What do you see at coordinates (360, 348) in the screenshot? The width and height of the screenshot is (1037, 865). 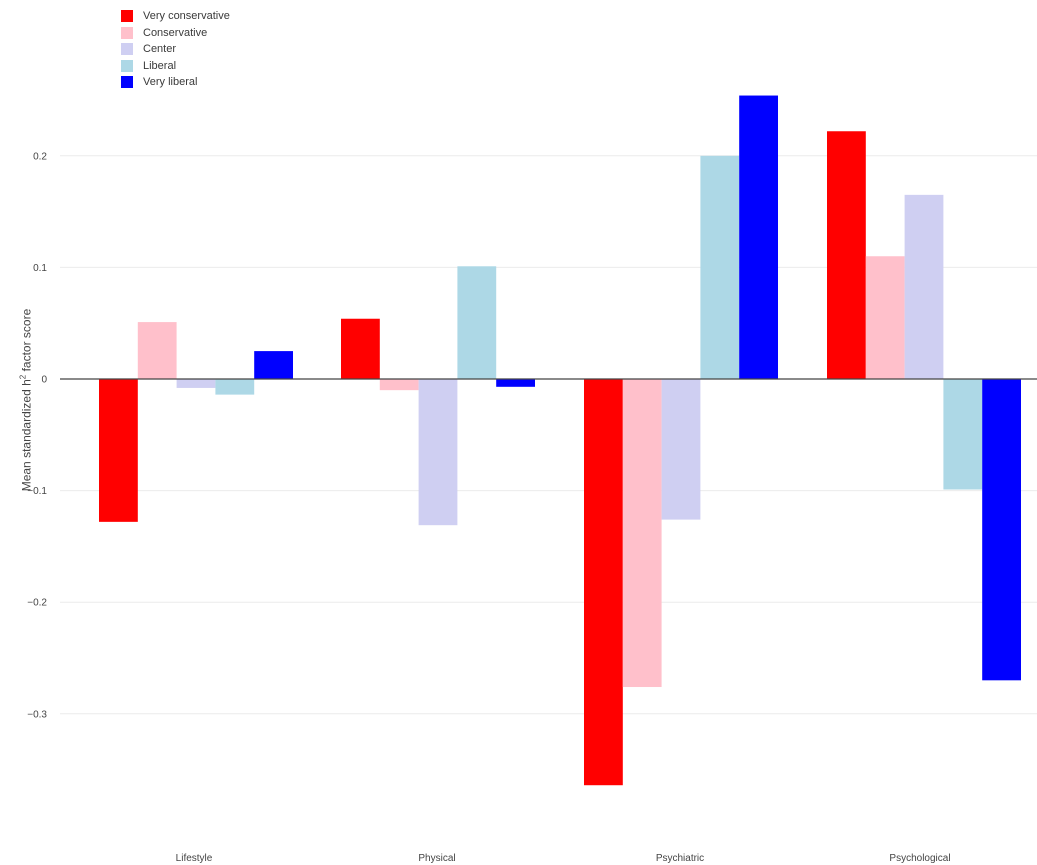 I see `bar-very-conservative-physical` at bounding box center [360, 348].